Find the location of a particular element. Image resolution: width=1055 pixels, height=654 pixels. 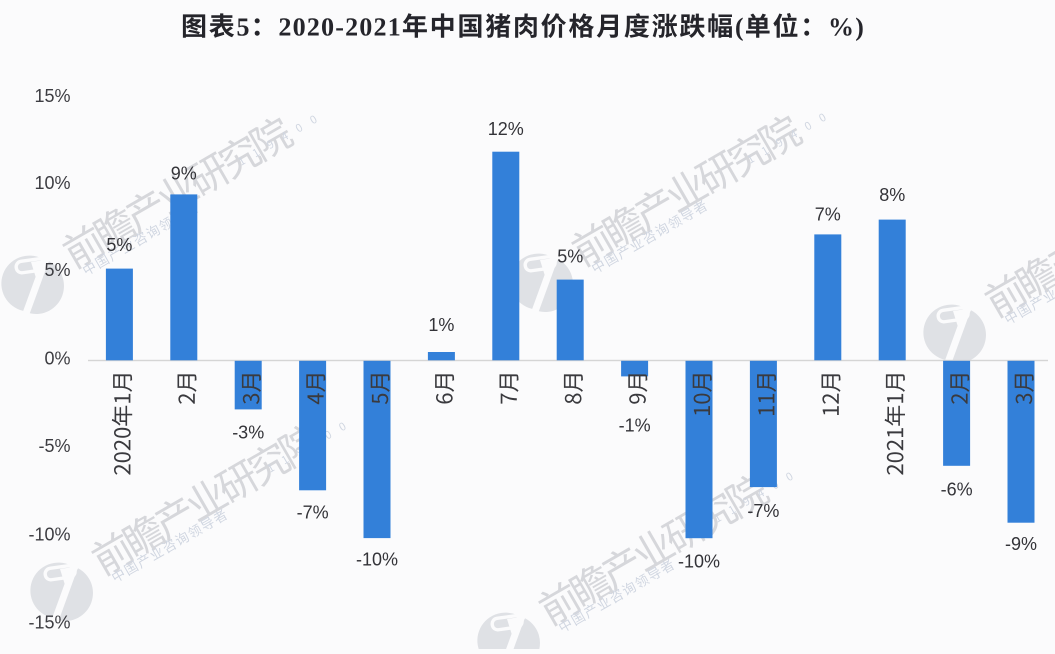

svg-text: 12% is located at coordinates (506, 129).